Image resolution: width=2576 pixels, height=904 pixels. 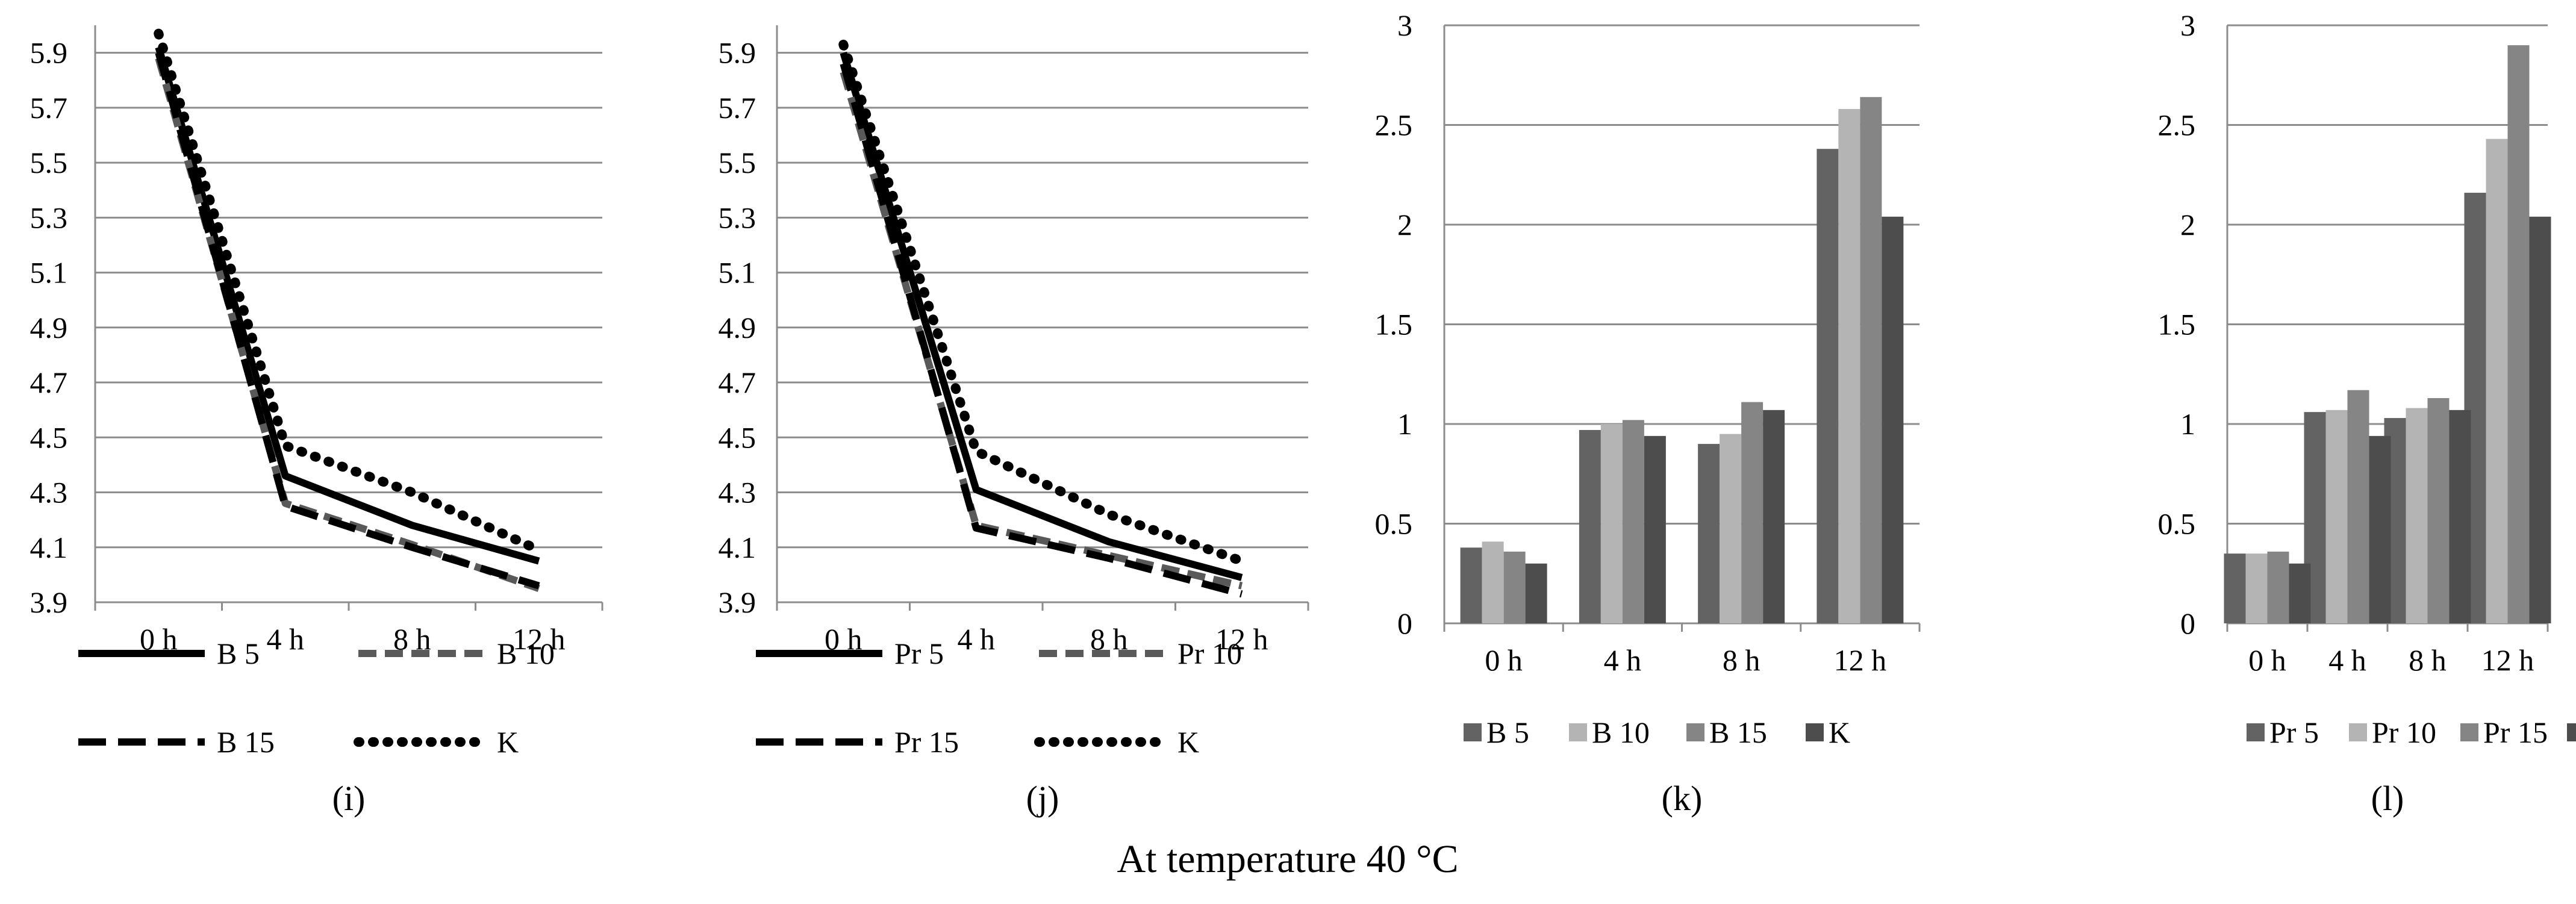 I want to click on legend-label: B 15, so click(x=1738, y=732).